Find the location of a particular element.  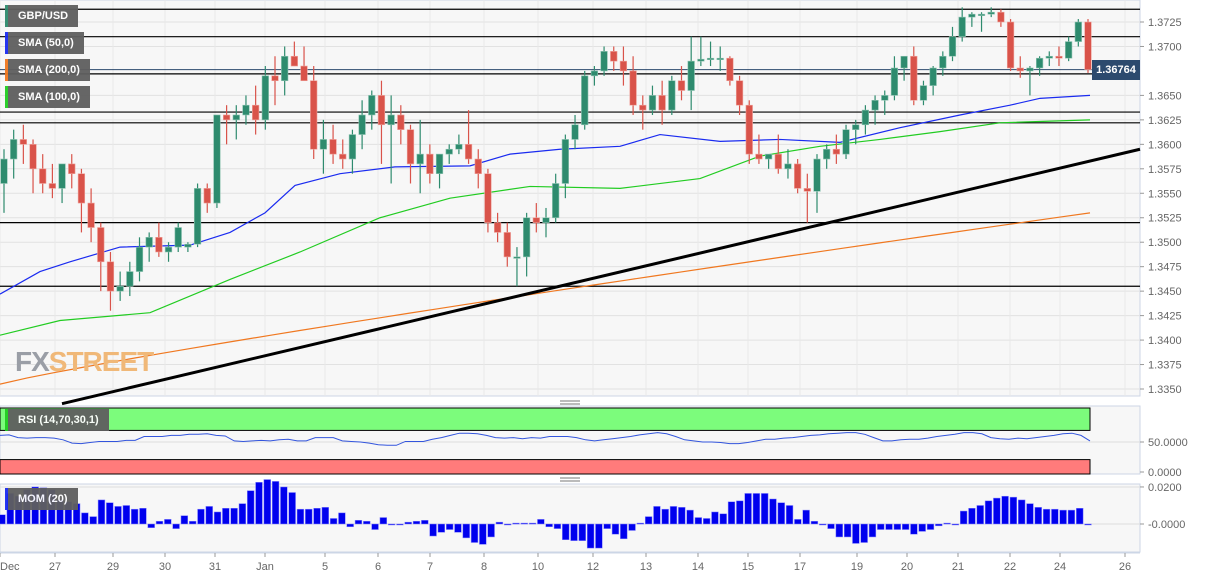

legend-sma-100: SMA (100,0) is located at coordinates (47, 97).